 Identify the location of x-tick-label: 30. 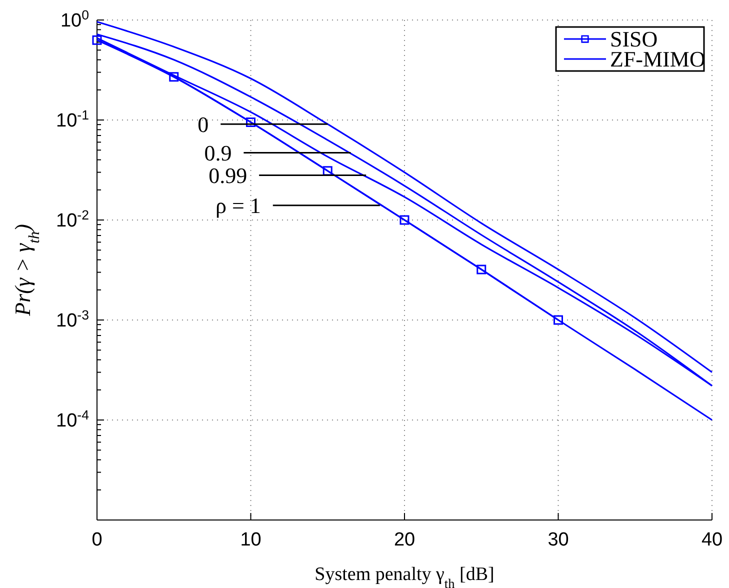
(558, 539).